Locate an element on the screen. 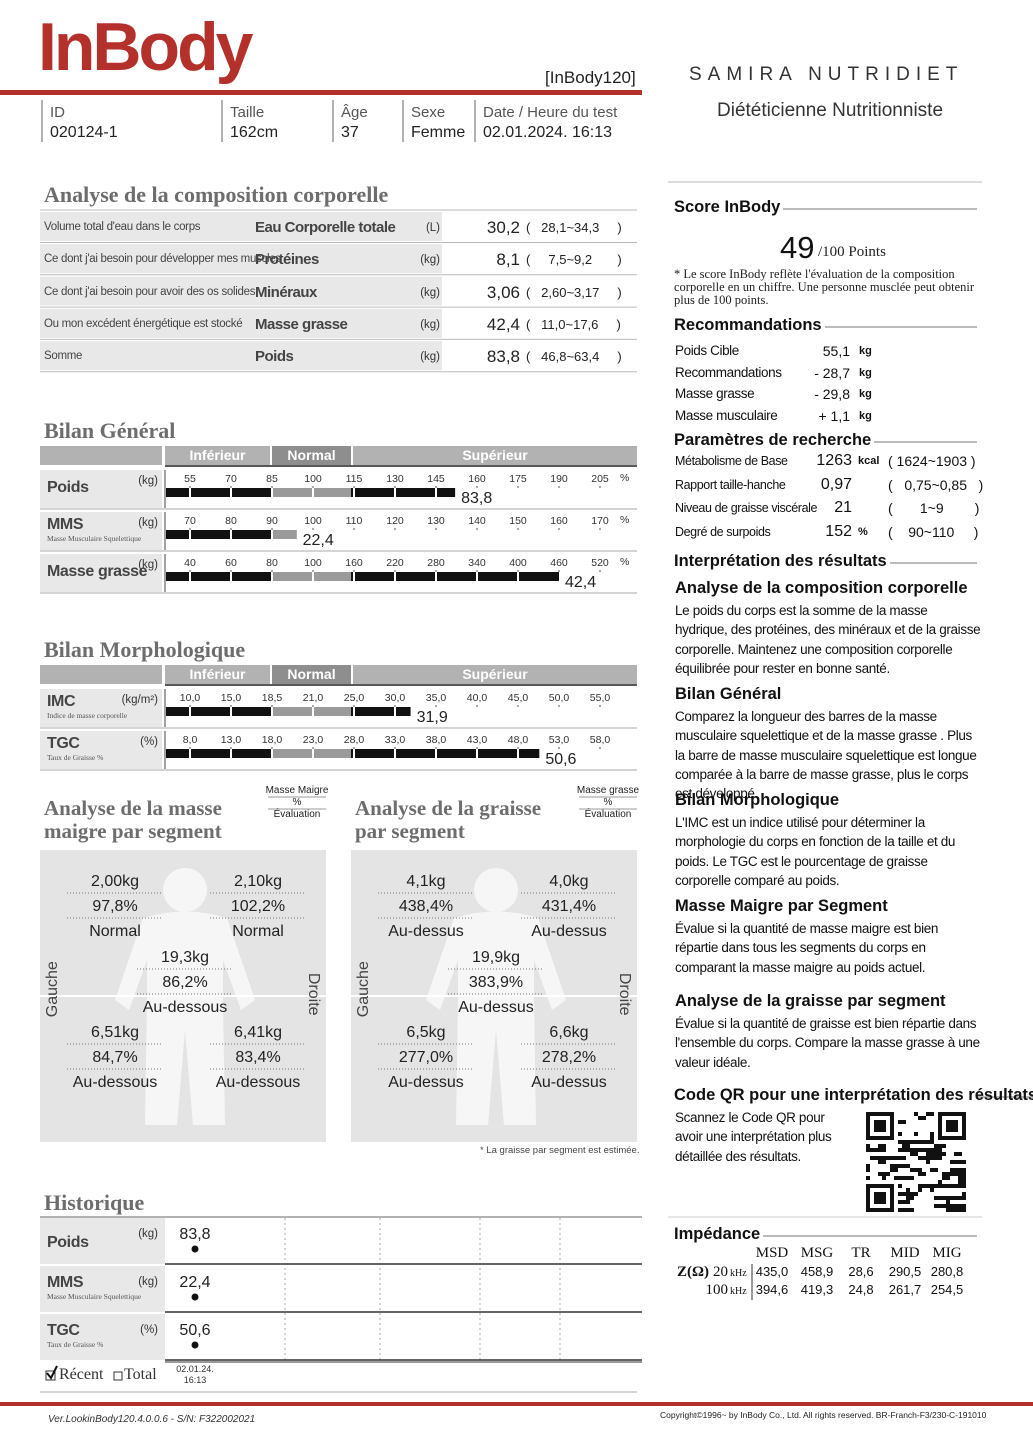 Image resolution: width=1033 pixels, height=1454 pixels. silhouette is located at coordinates (496, 1018).